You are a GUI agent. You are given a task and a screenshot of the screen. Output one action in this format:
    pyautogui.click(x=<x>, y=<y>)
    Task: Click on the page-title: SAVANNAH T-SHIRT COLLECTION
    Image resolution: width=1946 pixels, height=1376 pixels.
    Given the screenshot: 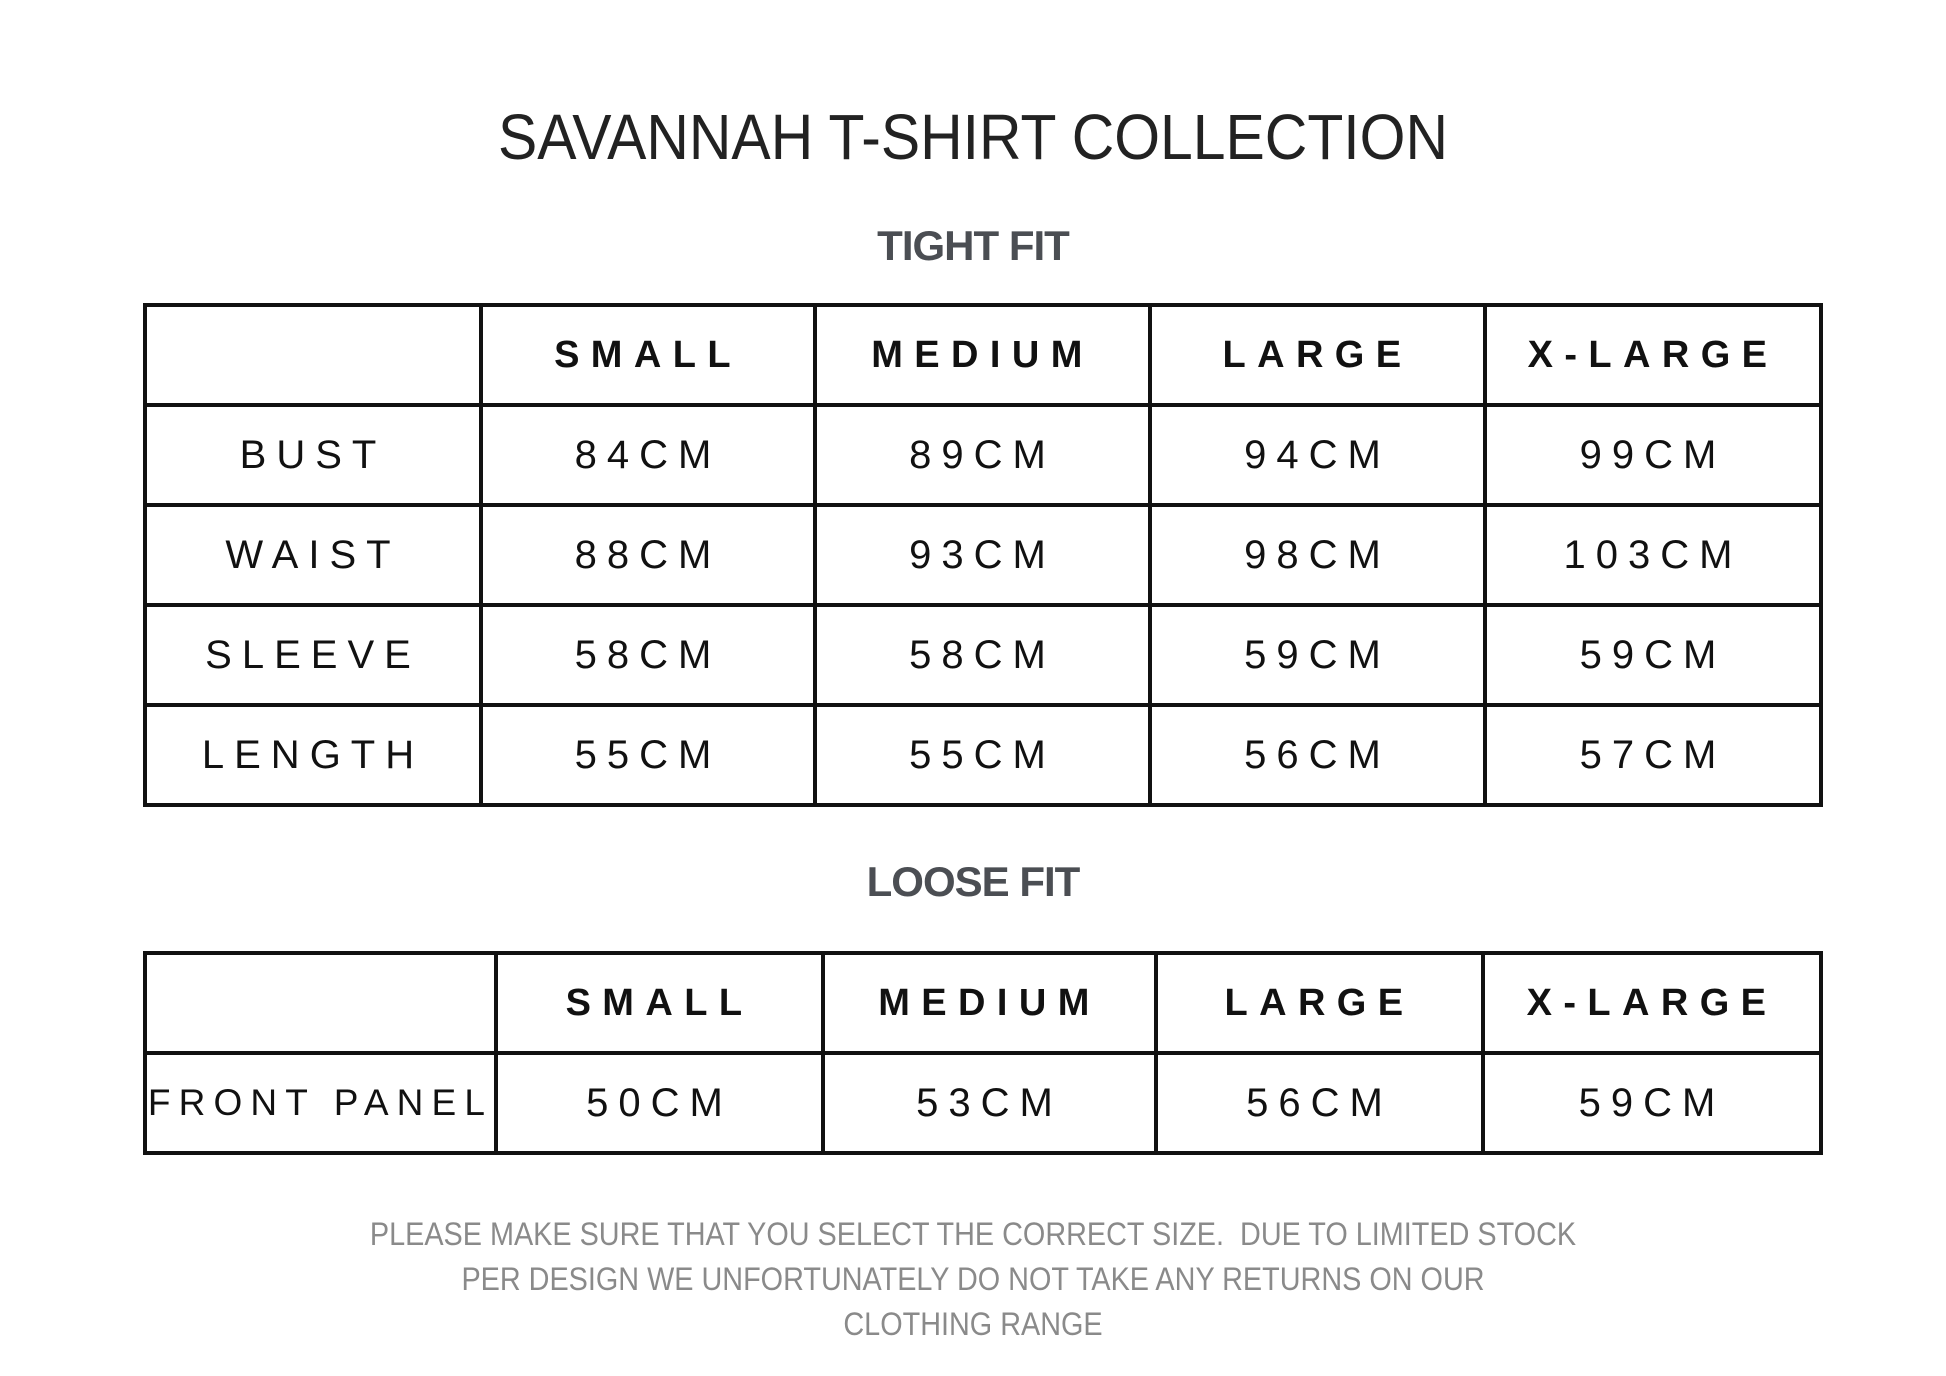 What is the action you would take?
    pyautogui.click(x=973, y=137)
    